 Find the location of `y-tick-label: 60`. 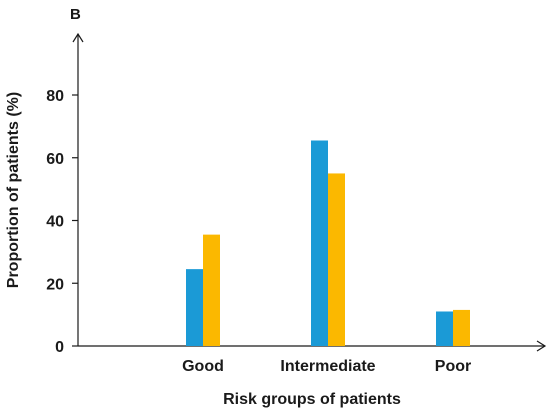

y-tick-label: 60 is located at coordinates (55, 159).